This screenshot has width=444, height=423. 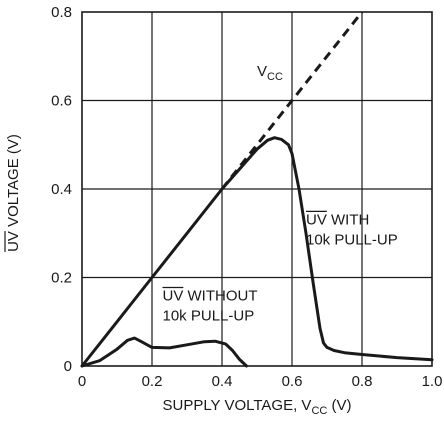 I want to click on annotation-vcc: VCC, so click(x=270, y=73).